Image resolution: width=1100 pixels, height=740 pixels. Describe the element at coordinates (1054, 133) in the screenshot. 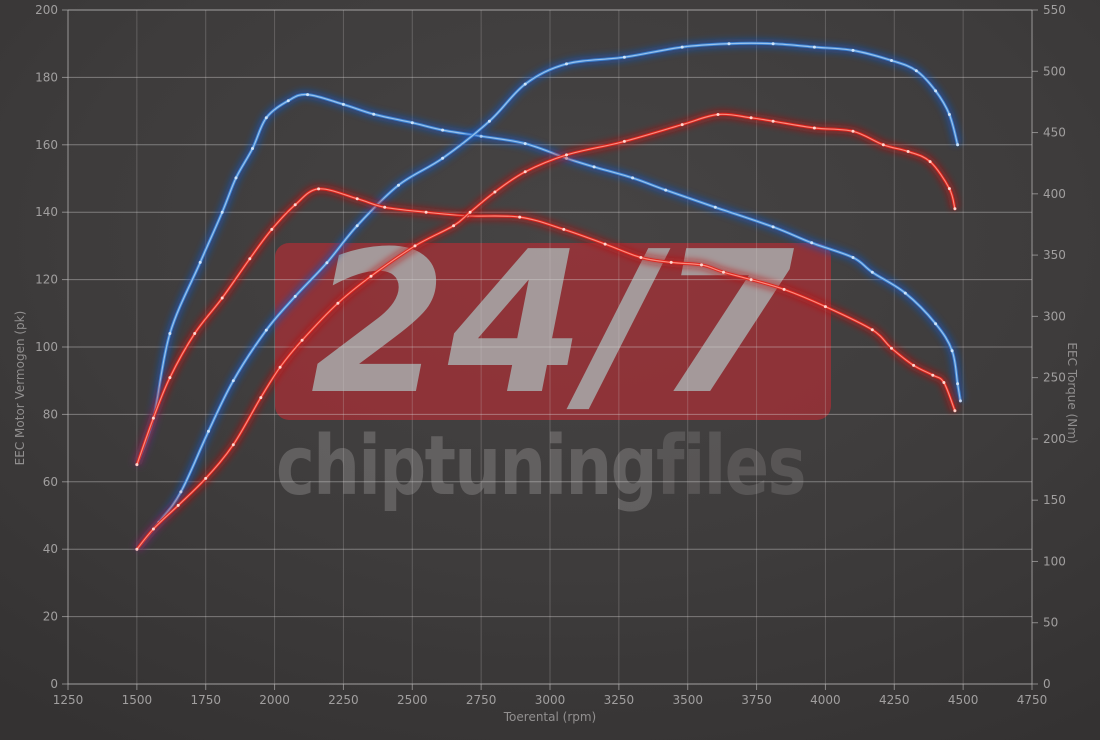

I see `y-right-tick-label: 450` at that location.